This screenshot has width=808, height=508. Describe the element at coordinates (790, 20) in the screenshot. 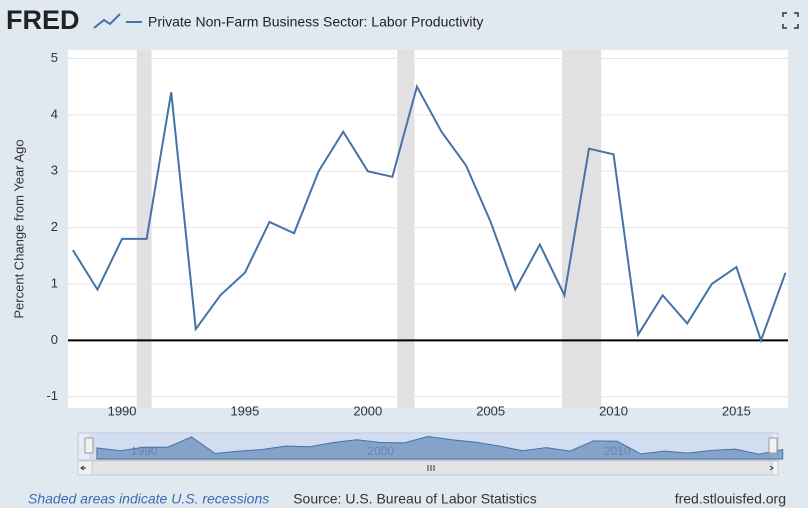

I see `fullscreen-icon` at that location.